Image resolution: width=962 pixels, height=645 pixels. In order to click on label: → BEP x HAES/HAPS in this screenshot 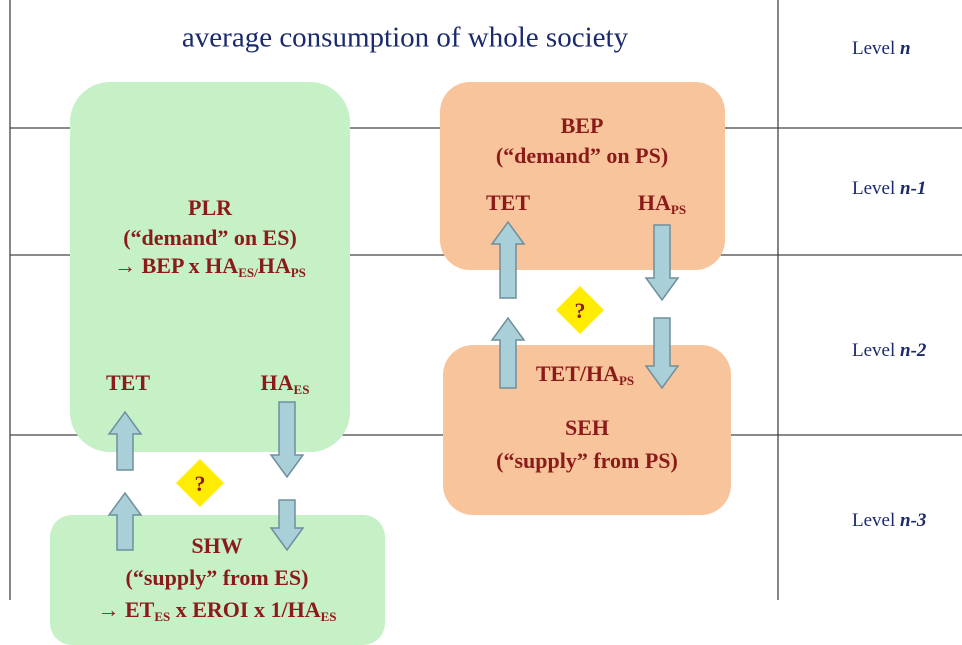, I will do `click(210, 266)`.